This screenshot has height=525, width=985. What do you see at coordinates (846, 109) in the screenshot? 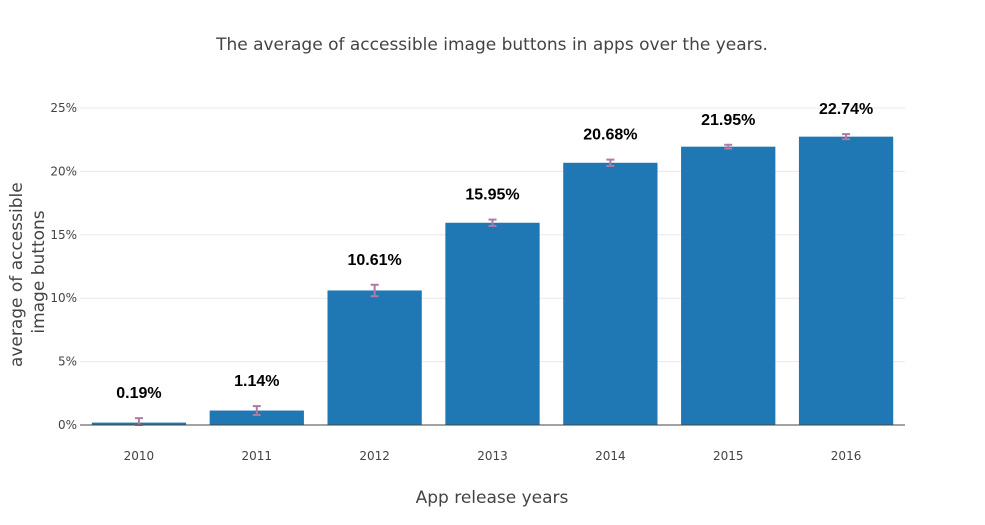
I see `data-label: 22.74%` at bounding box center [846, 109].